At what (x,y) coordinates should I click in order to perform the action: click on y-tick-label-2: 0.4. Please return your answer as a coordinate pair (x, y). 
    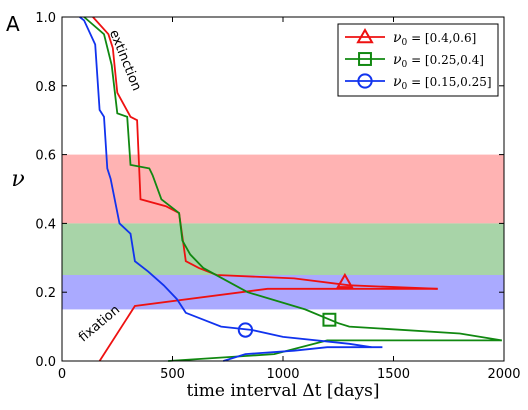
    Looking at the image, I should click on (45, 224).